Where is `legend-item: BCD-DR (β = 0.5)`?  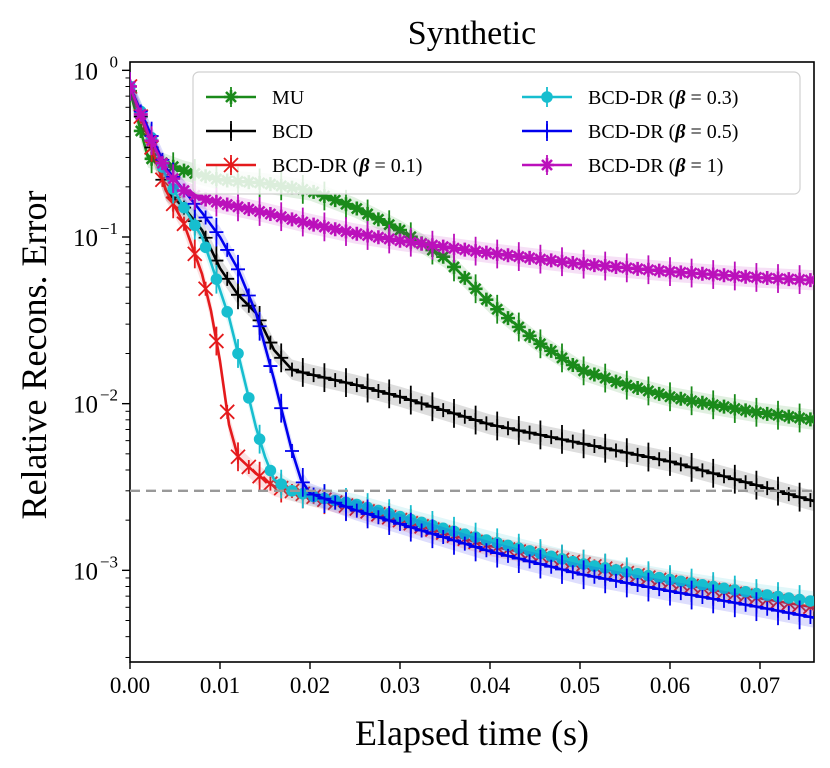 legend-item: BCD-DR (β = 0.5) is located at coordinates (630, 132).